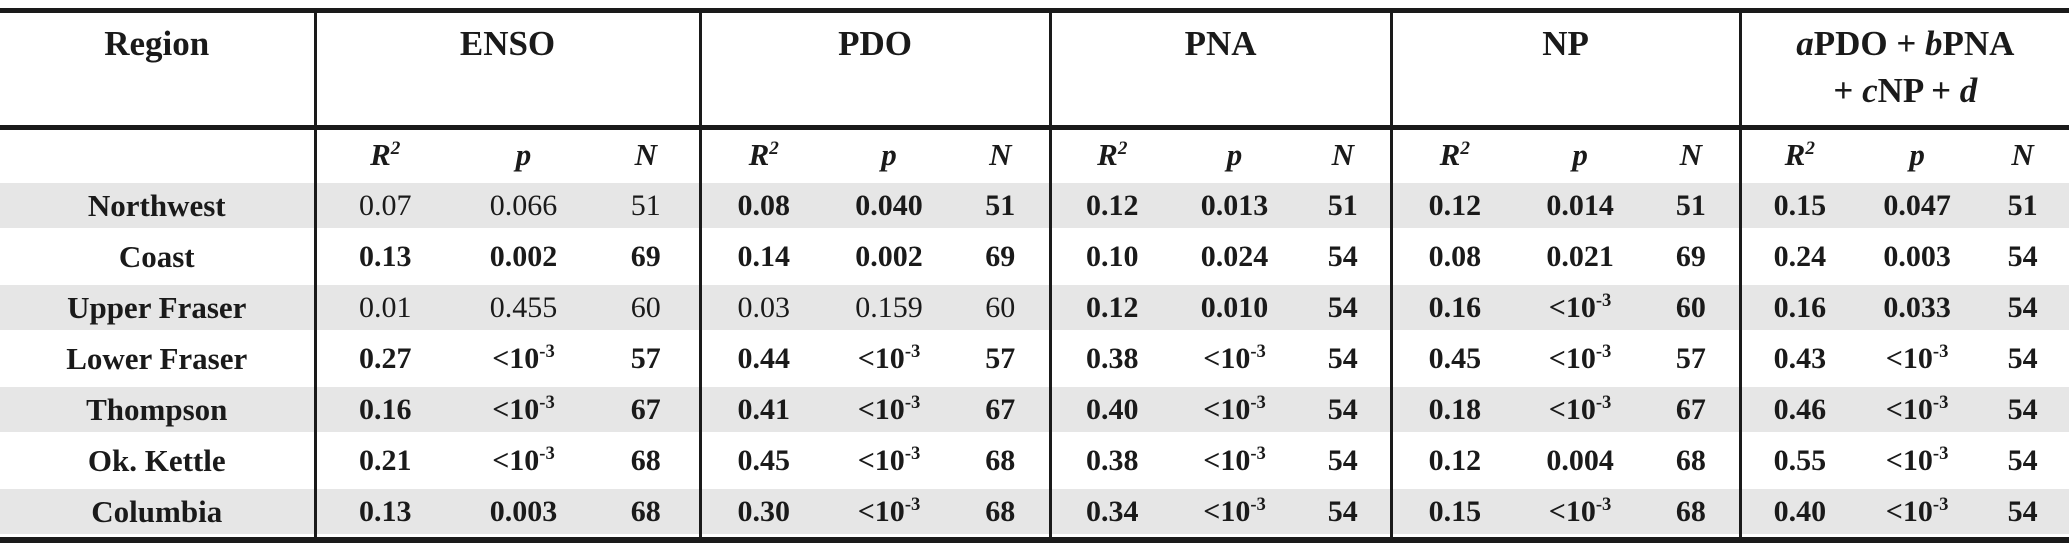 This screenshot has height=543, width=2069. What do you see at coordinates (157, 70) in the screenshot?
I see `region-column-header: Region` at bounding box center [157, 70].